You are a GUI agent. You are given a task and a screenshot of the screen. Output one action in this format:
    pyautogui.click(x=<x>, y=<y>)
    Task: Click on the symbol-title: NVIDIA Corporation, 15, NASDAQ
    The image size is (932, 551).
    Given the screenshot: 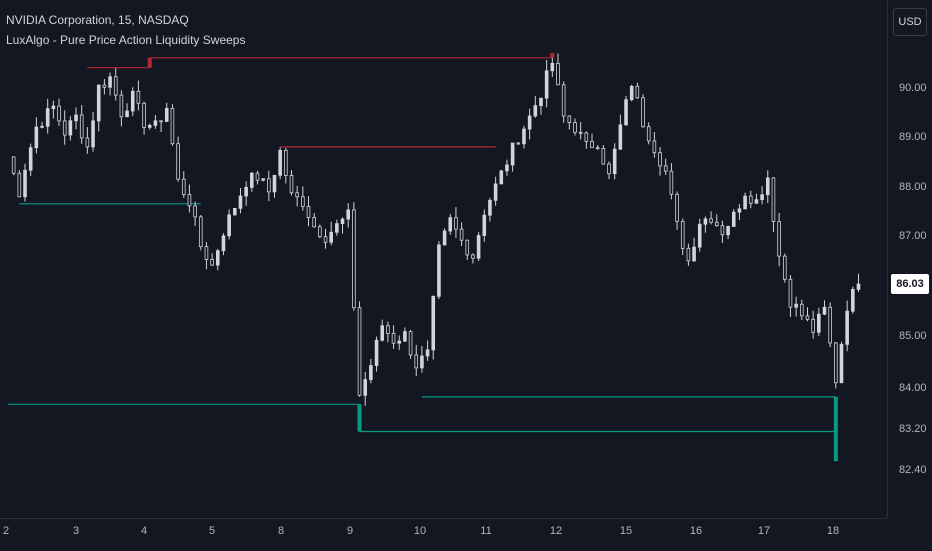 What is the action you would take?
    pyautogui.click(x=97, y=20)
    